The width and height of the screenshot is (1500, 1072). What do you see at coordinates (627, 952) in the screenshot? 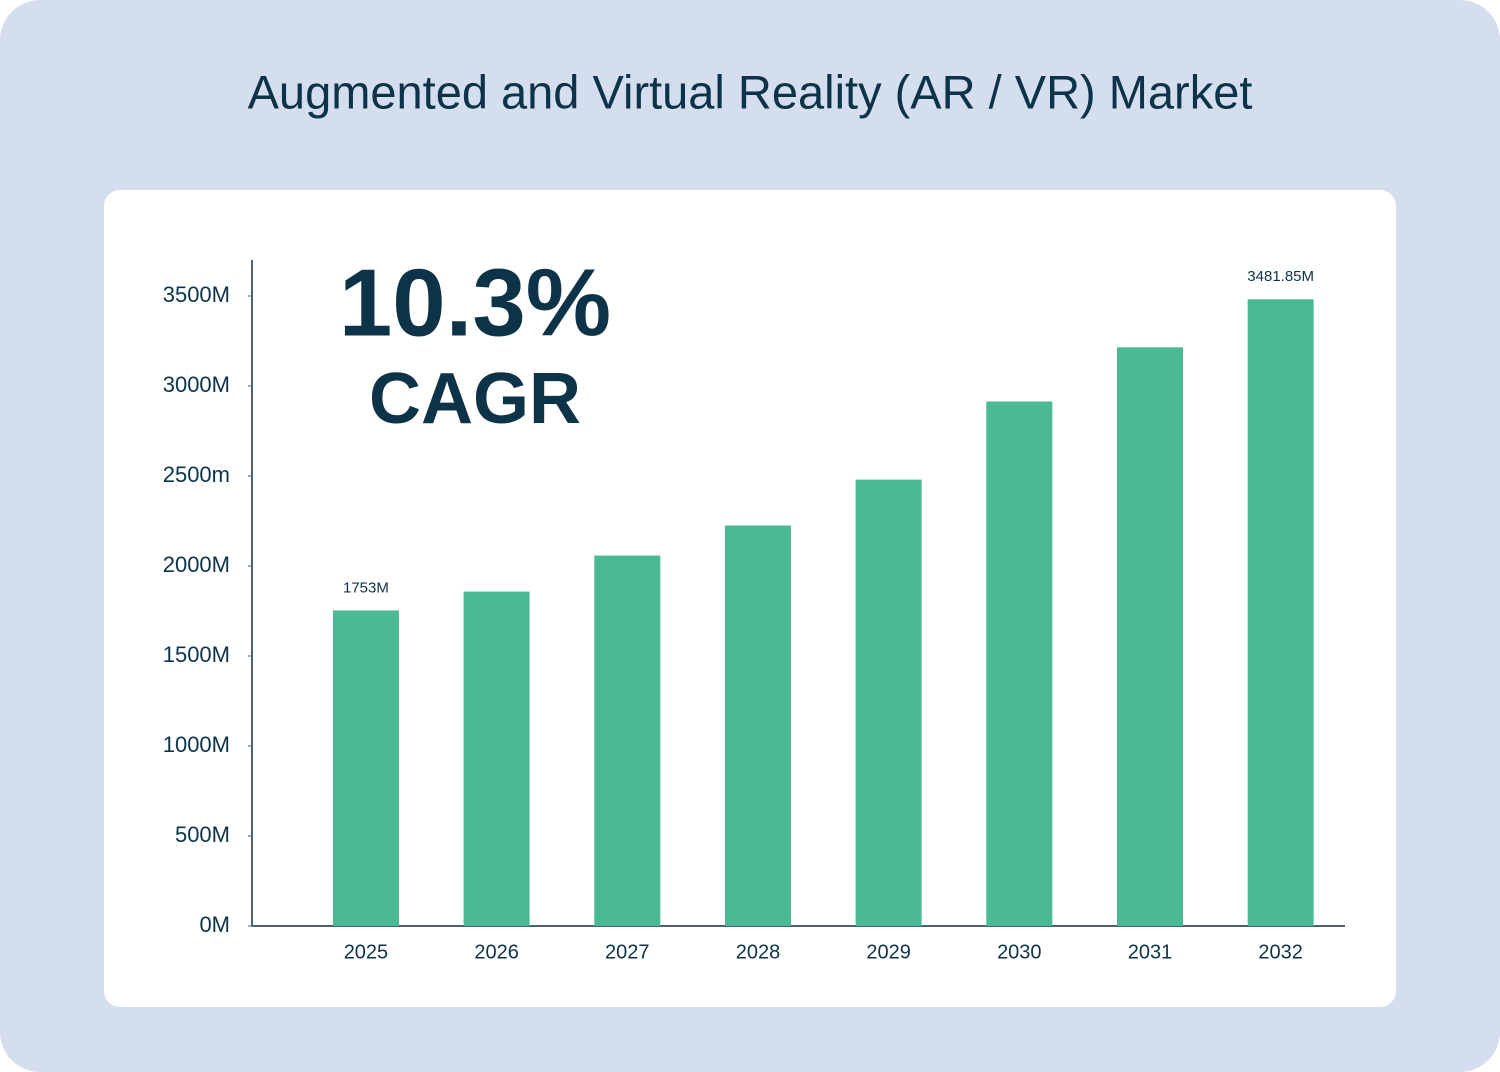
I see `x-tick-label: 2027` at bounding box center [627, 952].